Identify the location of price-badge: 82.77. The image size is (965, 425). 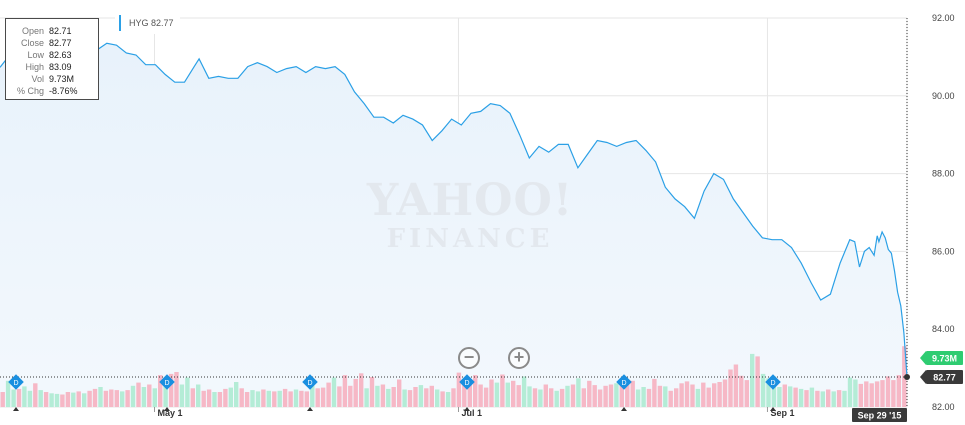
(941, 377).